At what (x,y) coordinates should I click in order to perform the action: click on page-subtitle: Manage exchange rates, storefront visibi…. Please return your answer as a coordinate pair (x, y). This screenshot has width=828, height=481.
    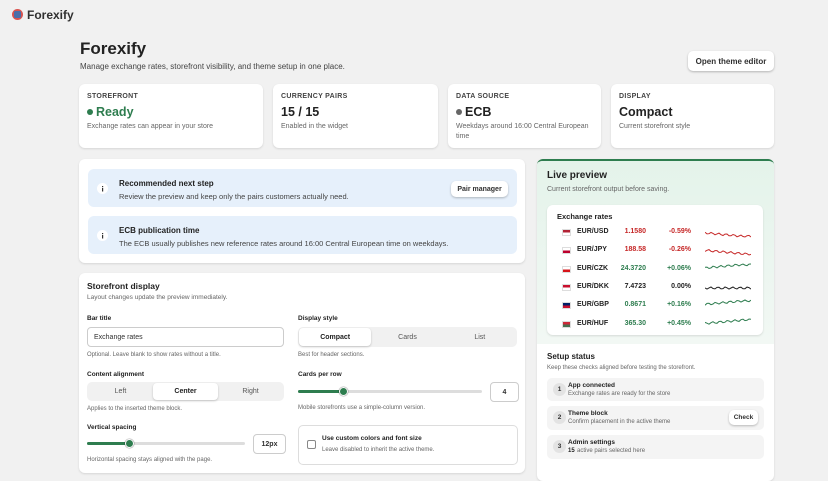
    Looking at the image, I should click on (212, 66).